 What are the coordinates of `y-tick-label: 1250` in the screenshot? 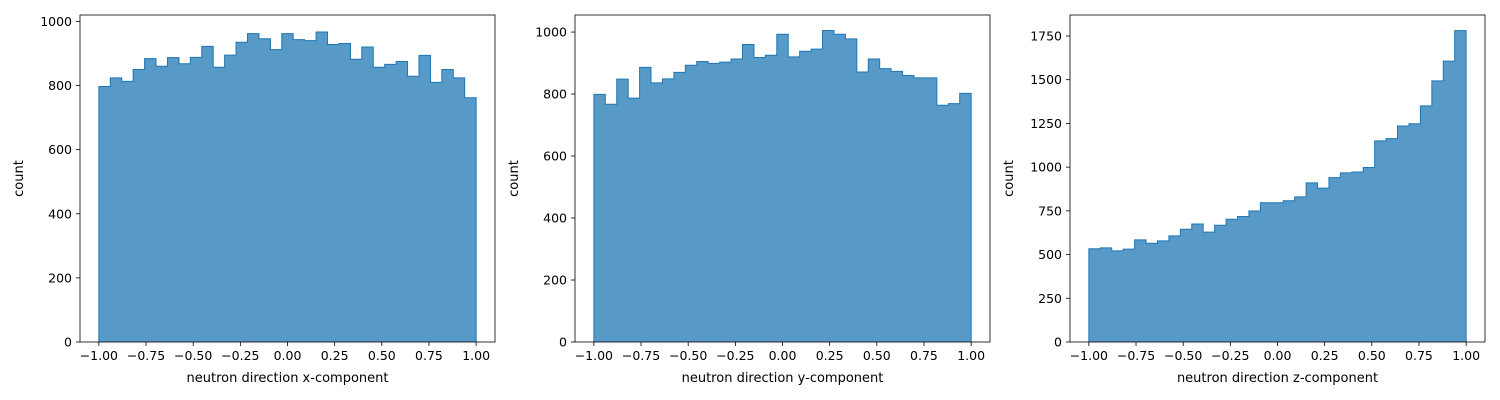 It's located at (1046, 123).